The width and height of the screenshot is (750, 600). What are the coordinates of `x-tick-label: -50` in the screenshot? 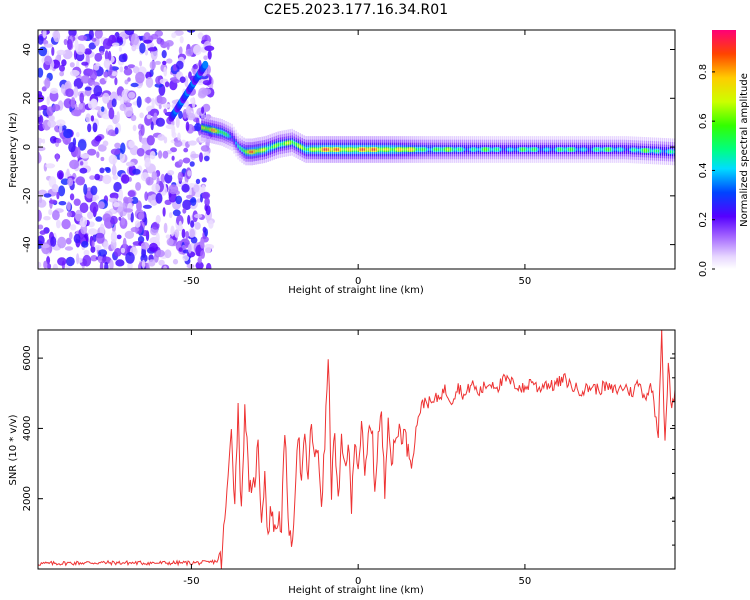 It's located at (191, 581).